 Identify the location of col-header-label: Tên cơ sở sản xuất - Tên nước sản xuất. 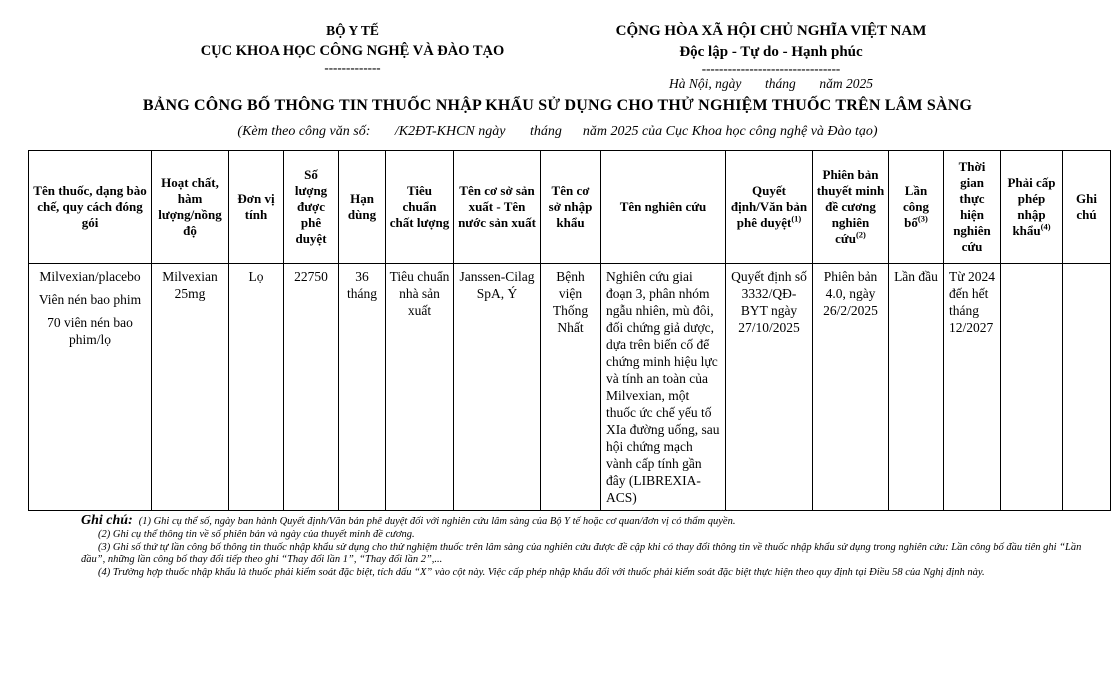
(497, 206).